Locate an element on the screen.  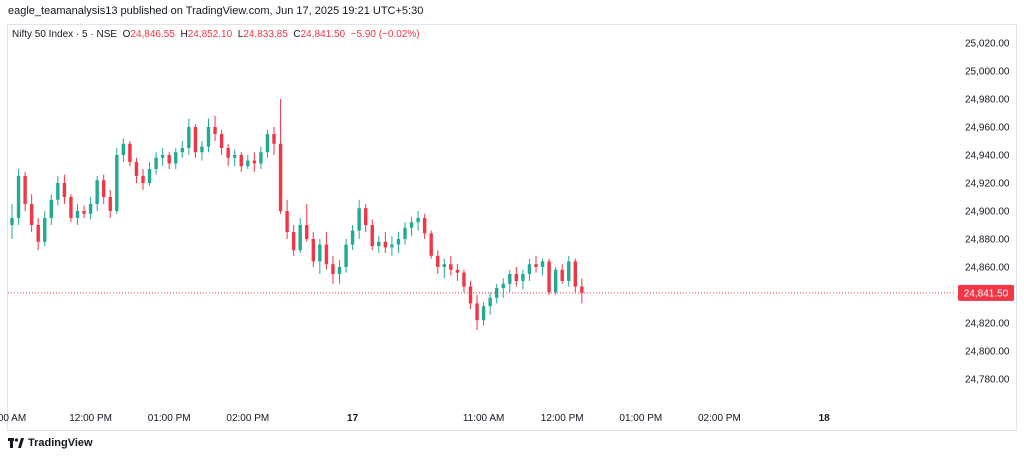
brand-name: TradingView is located at coordinates (60, 443).